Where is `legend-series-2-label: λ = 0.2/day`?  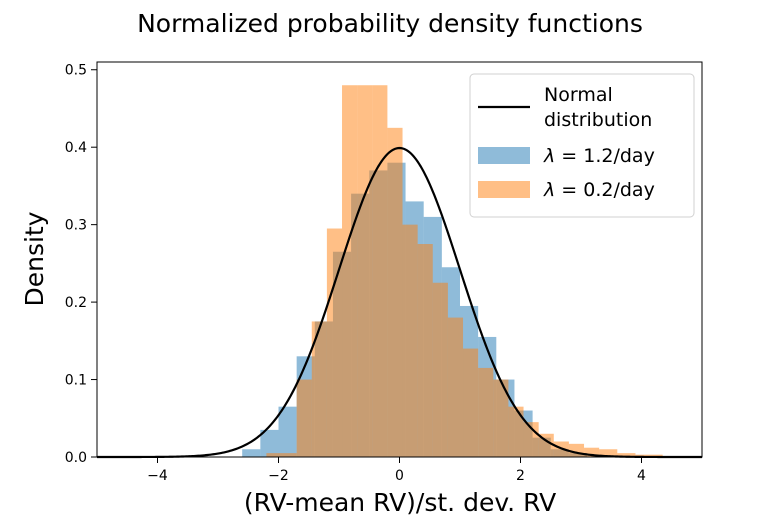
legend-series-2-label: λ = 0.2/day is located at coordinates (599, 190).